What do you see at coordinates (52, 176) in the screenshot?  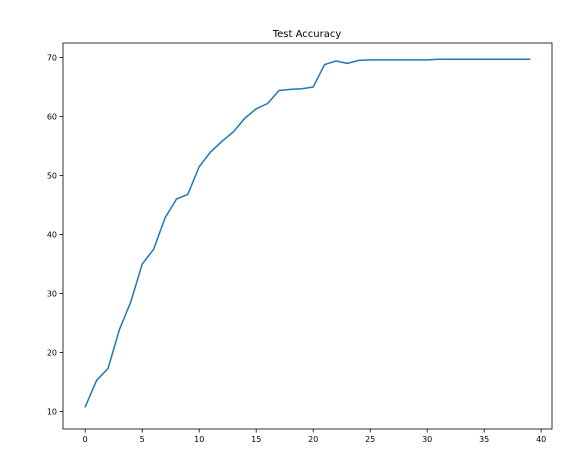 I see `y-tick-label: 50` at bounding box center [52, 176].